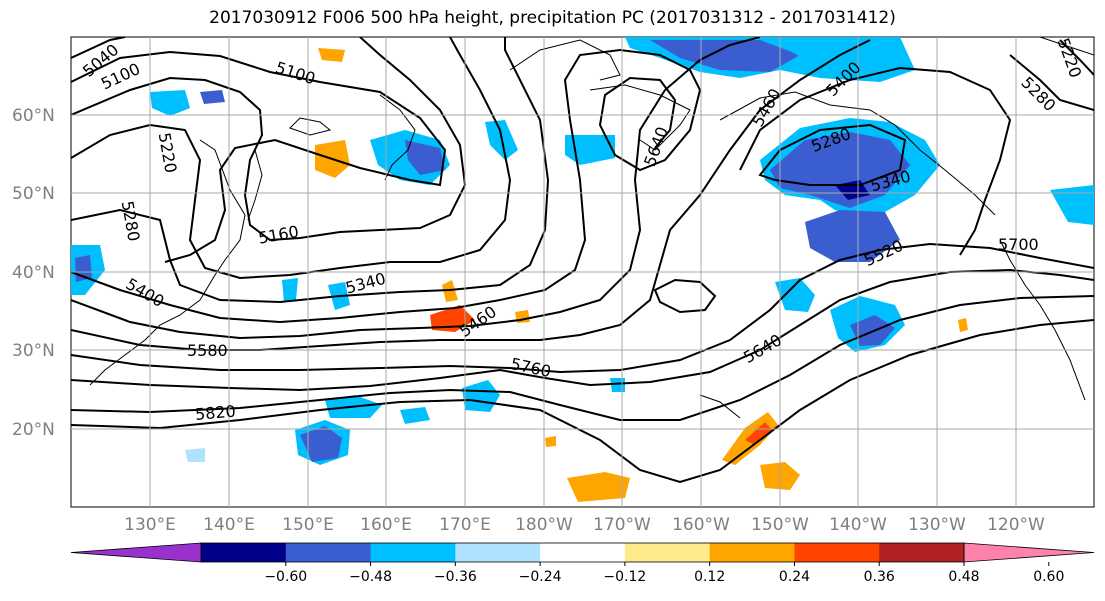  I want to click on colorbar-tick-label: 0.60, so click(1048, 577).